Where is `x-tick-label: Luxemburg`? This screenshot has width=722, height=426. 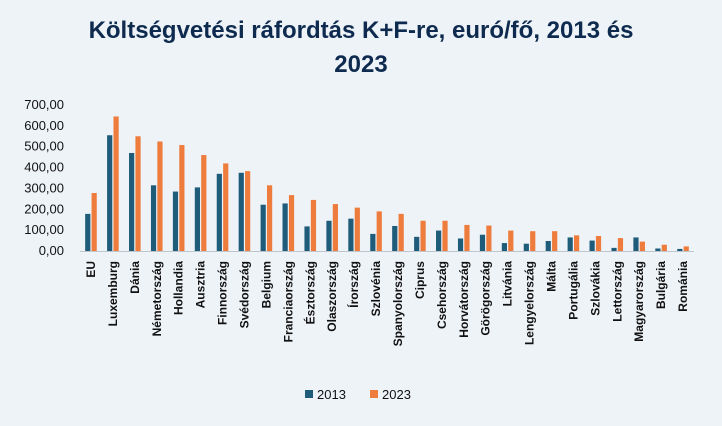
x-tick-label: Luxemburg is located at coordinates (113, 293).